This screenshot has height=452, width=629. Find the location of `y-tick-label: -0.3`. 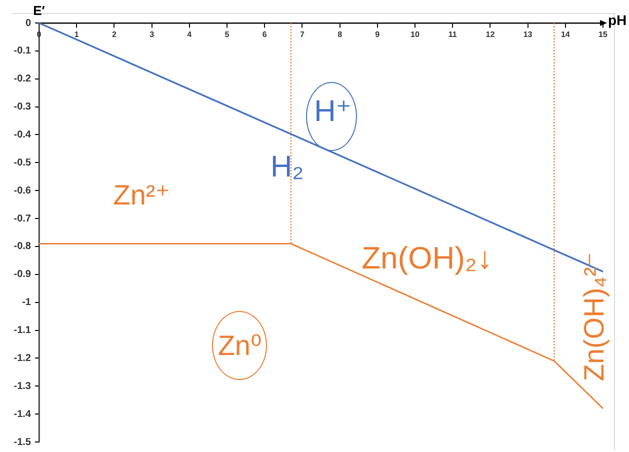

y-tick-label: -0.3 is located at coordinates (23, 107).